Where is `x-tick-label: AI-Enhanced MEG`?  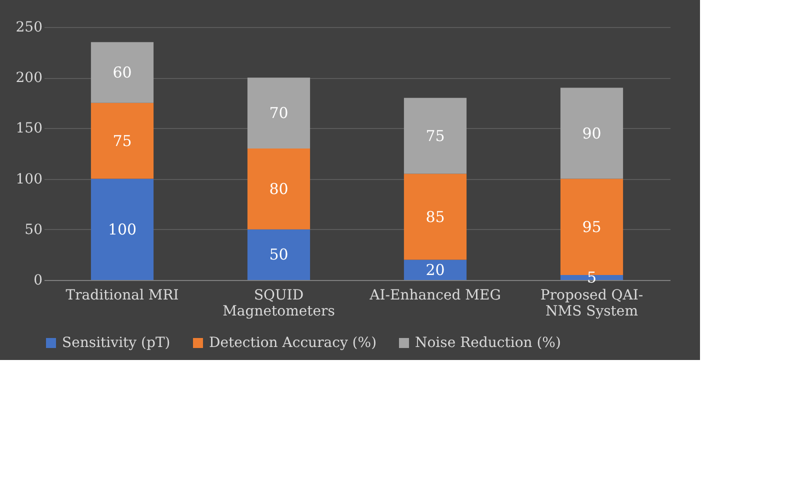 x-tick-label: AI-Enhanced MEG is located at coordinates (434, 296).